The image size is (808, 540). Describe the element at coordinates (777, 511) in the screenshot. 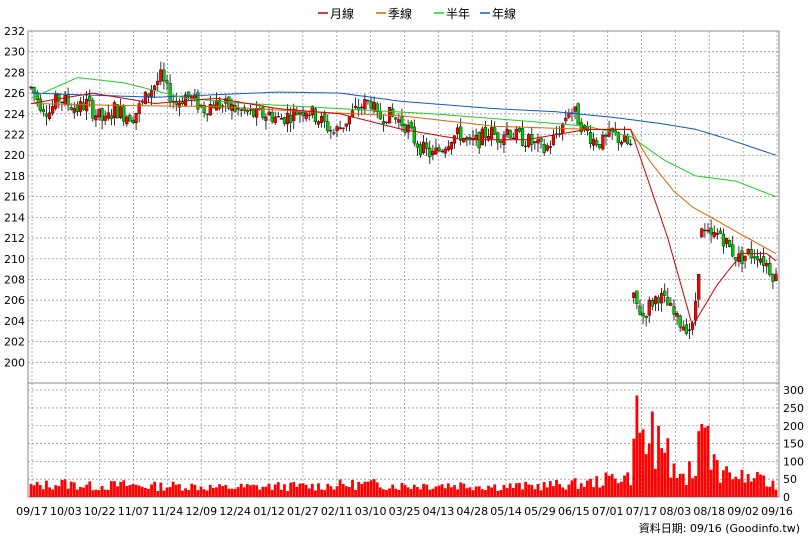

I see `date-tick-label: 09/16` at that location.